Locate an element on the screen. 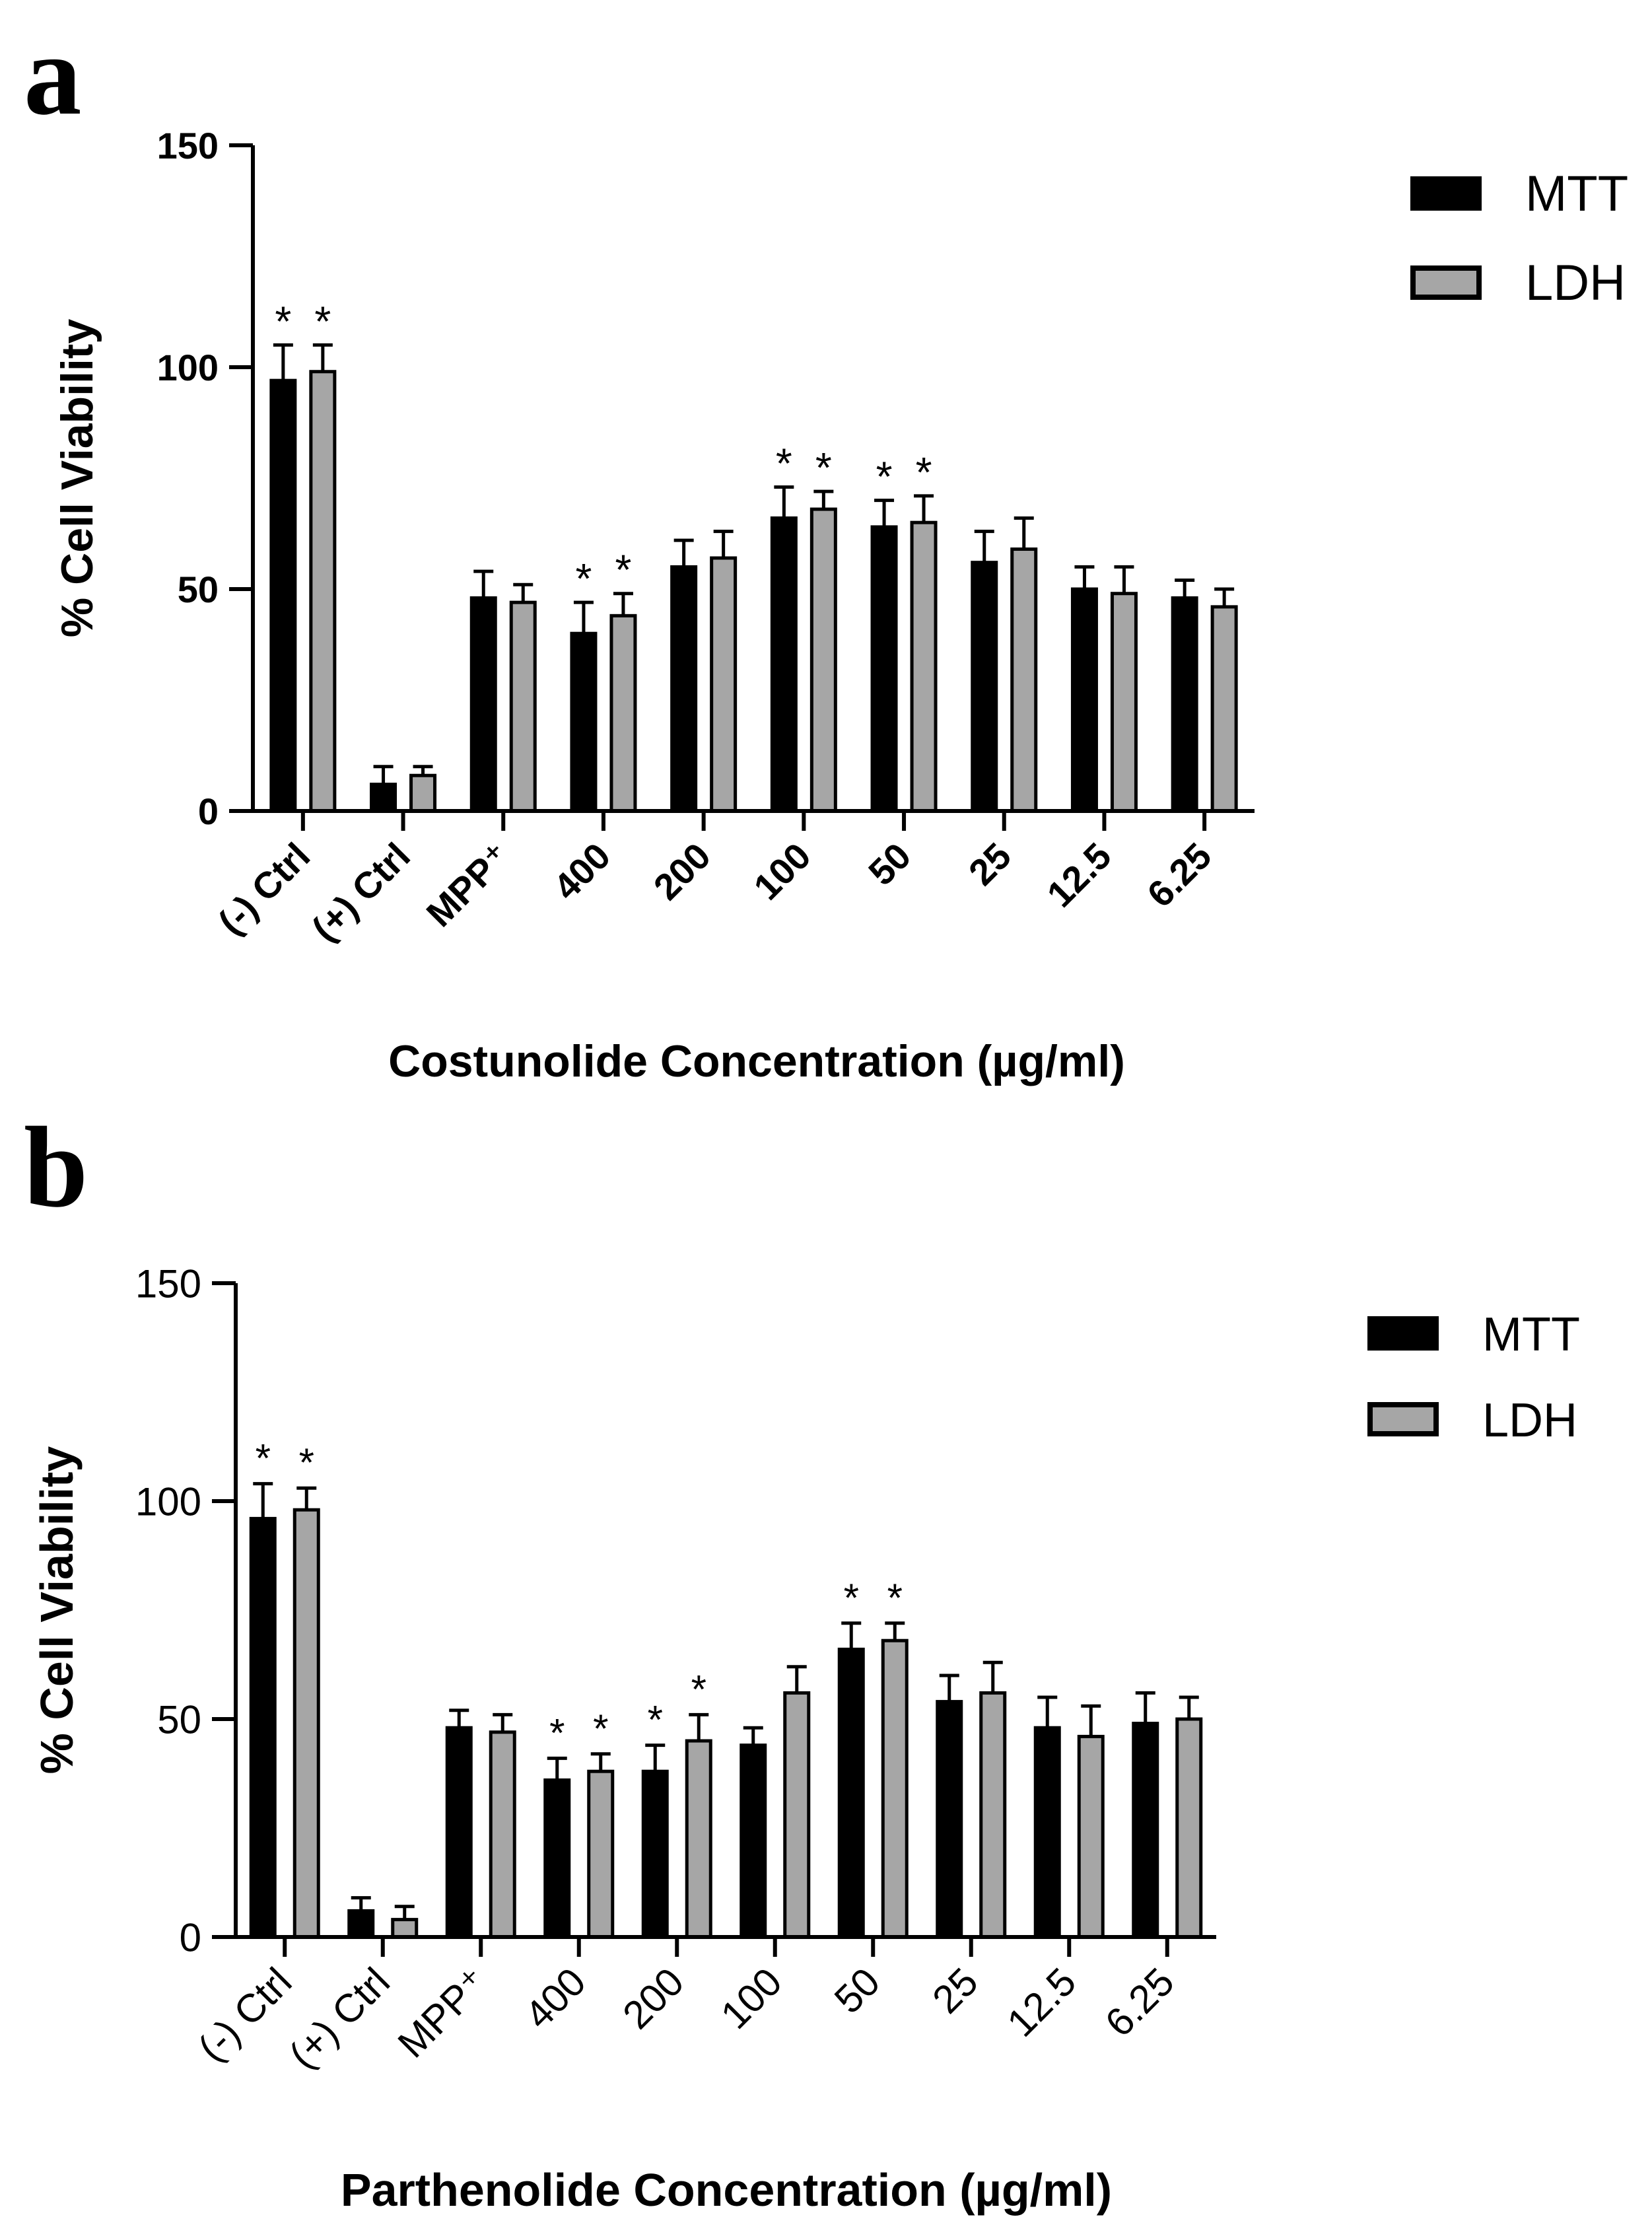 The image size is (1652, 2219). c1-x-tick-label-1: (+) Ctrl is located at coordinates (339, 2018).